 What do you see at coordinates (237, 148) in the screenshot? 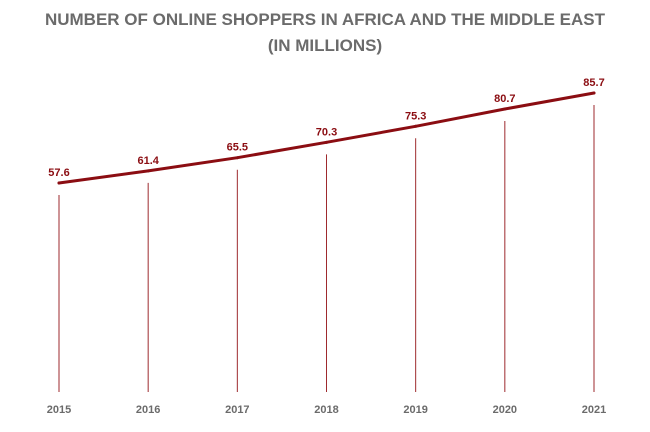
I see `data-label-2017: 65.5` at bounding box center [237, 148].